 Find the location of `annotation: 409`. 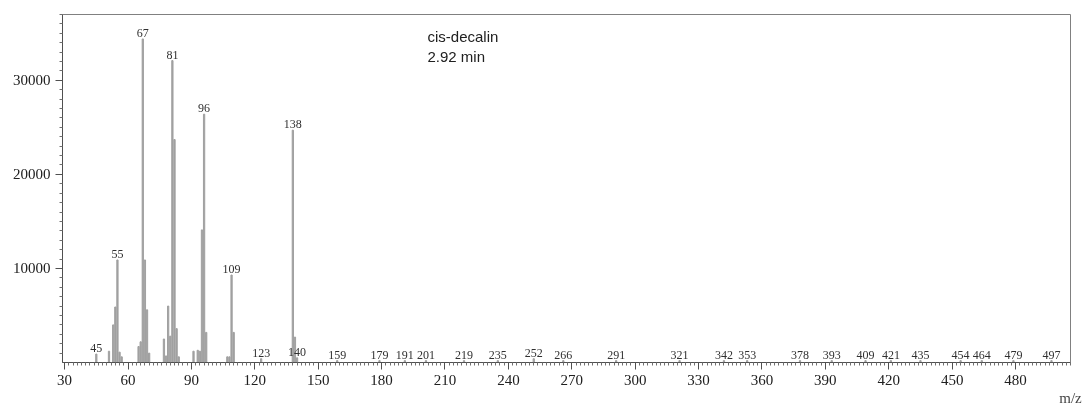

annotation: 409 is located at coordinates (865, 354).